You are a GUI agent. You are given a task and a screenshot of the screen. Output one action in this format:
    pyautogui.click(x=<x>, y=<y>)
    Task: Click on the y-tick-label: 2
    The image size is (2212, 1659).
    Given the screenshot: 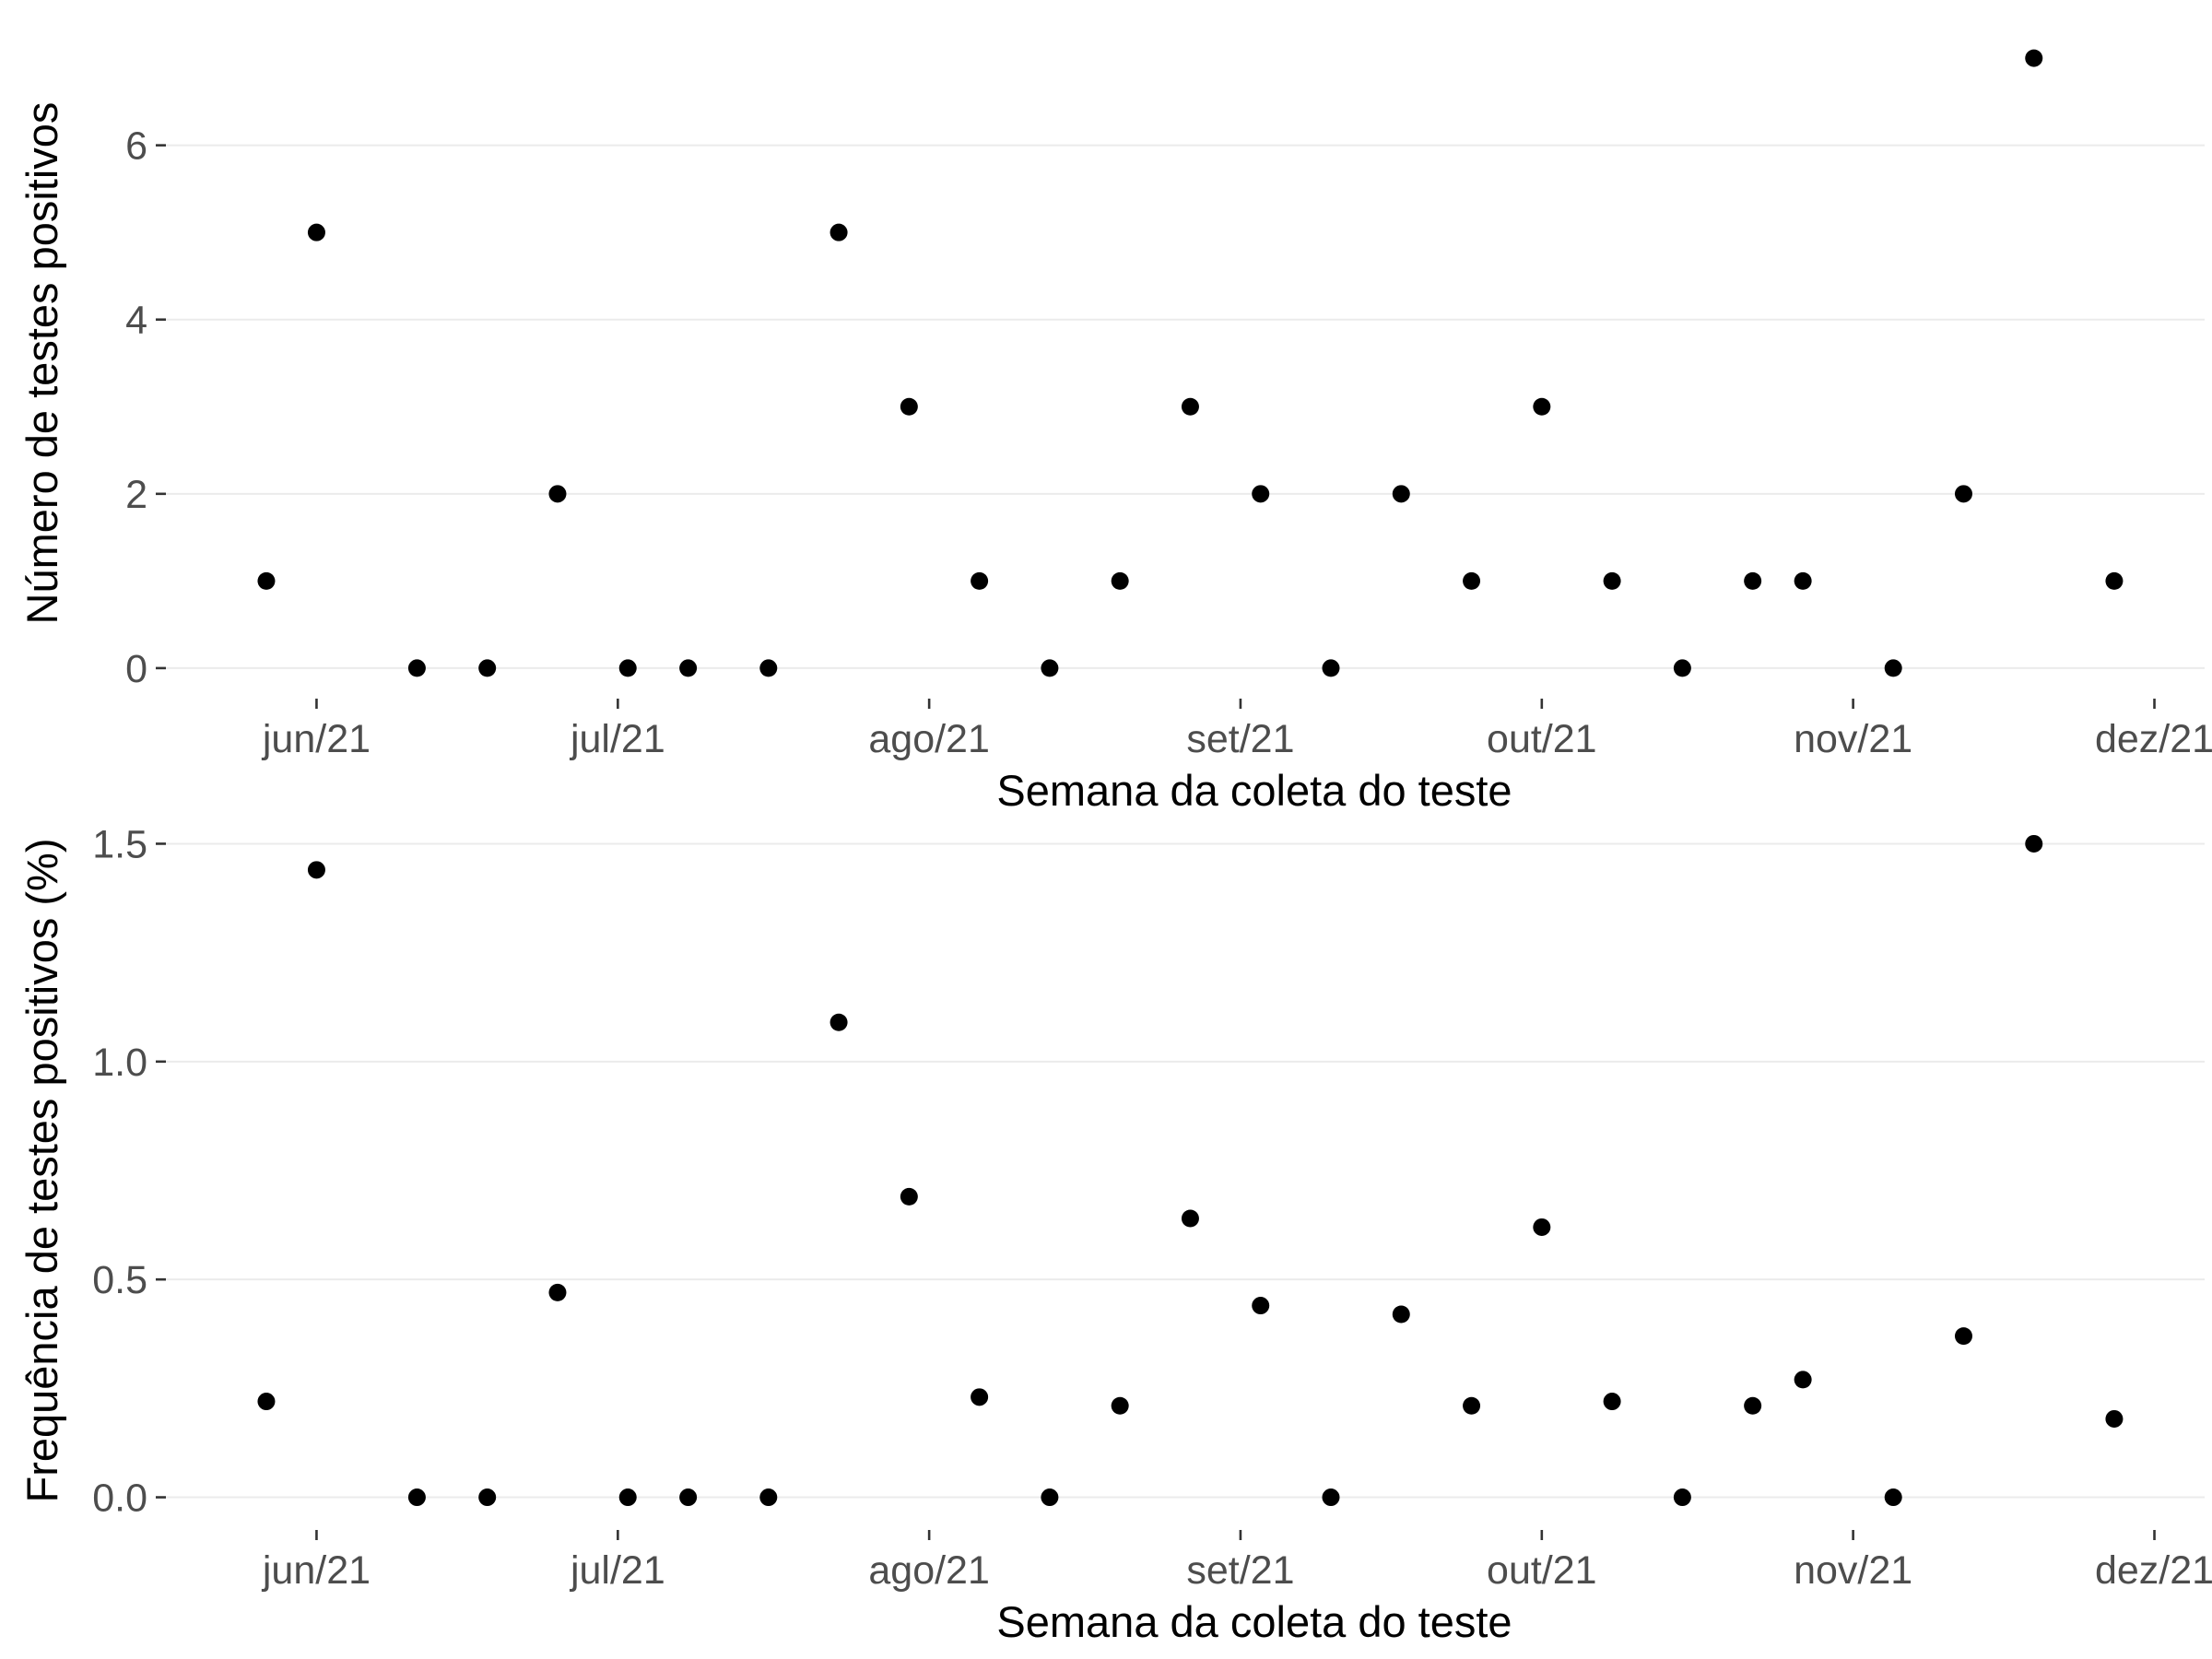 What is the action you would take?
    pyautogui.click(x=136, y=495)
    